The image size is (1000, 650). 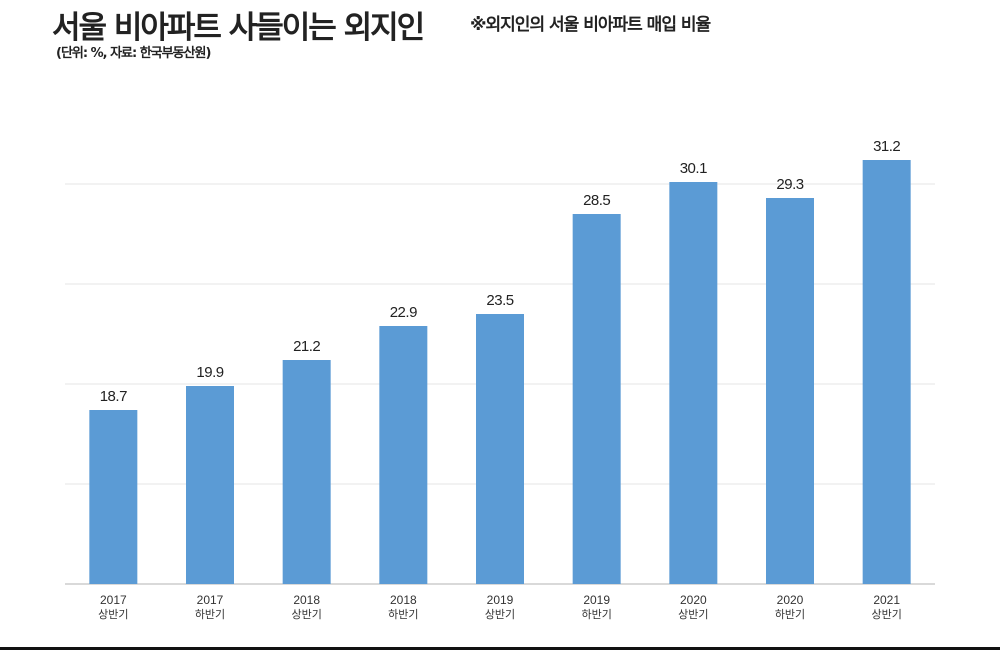 What do you see at coordinates (113, 396) in the screenshot?
I see `data-label: 18.7` at bounding box center [113, 396].